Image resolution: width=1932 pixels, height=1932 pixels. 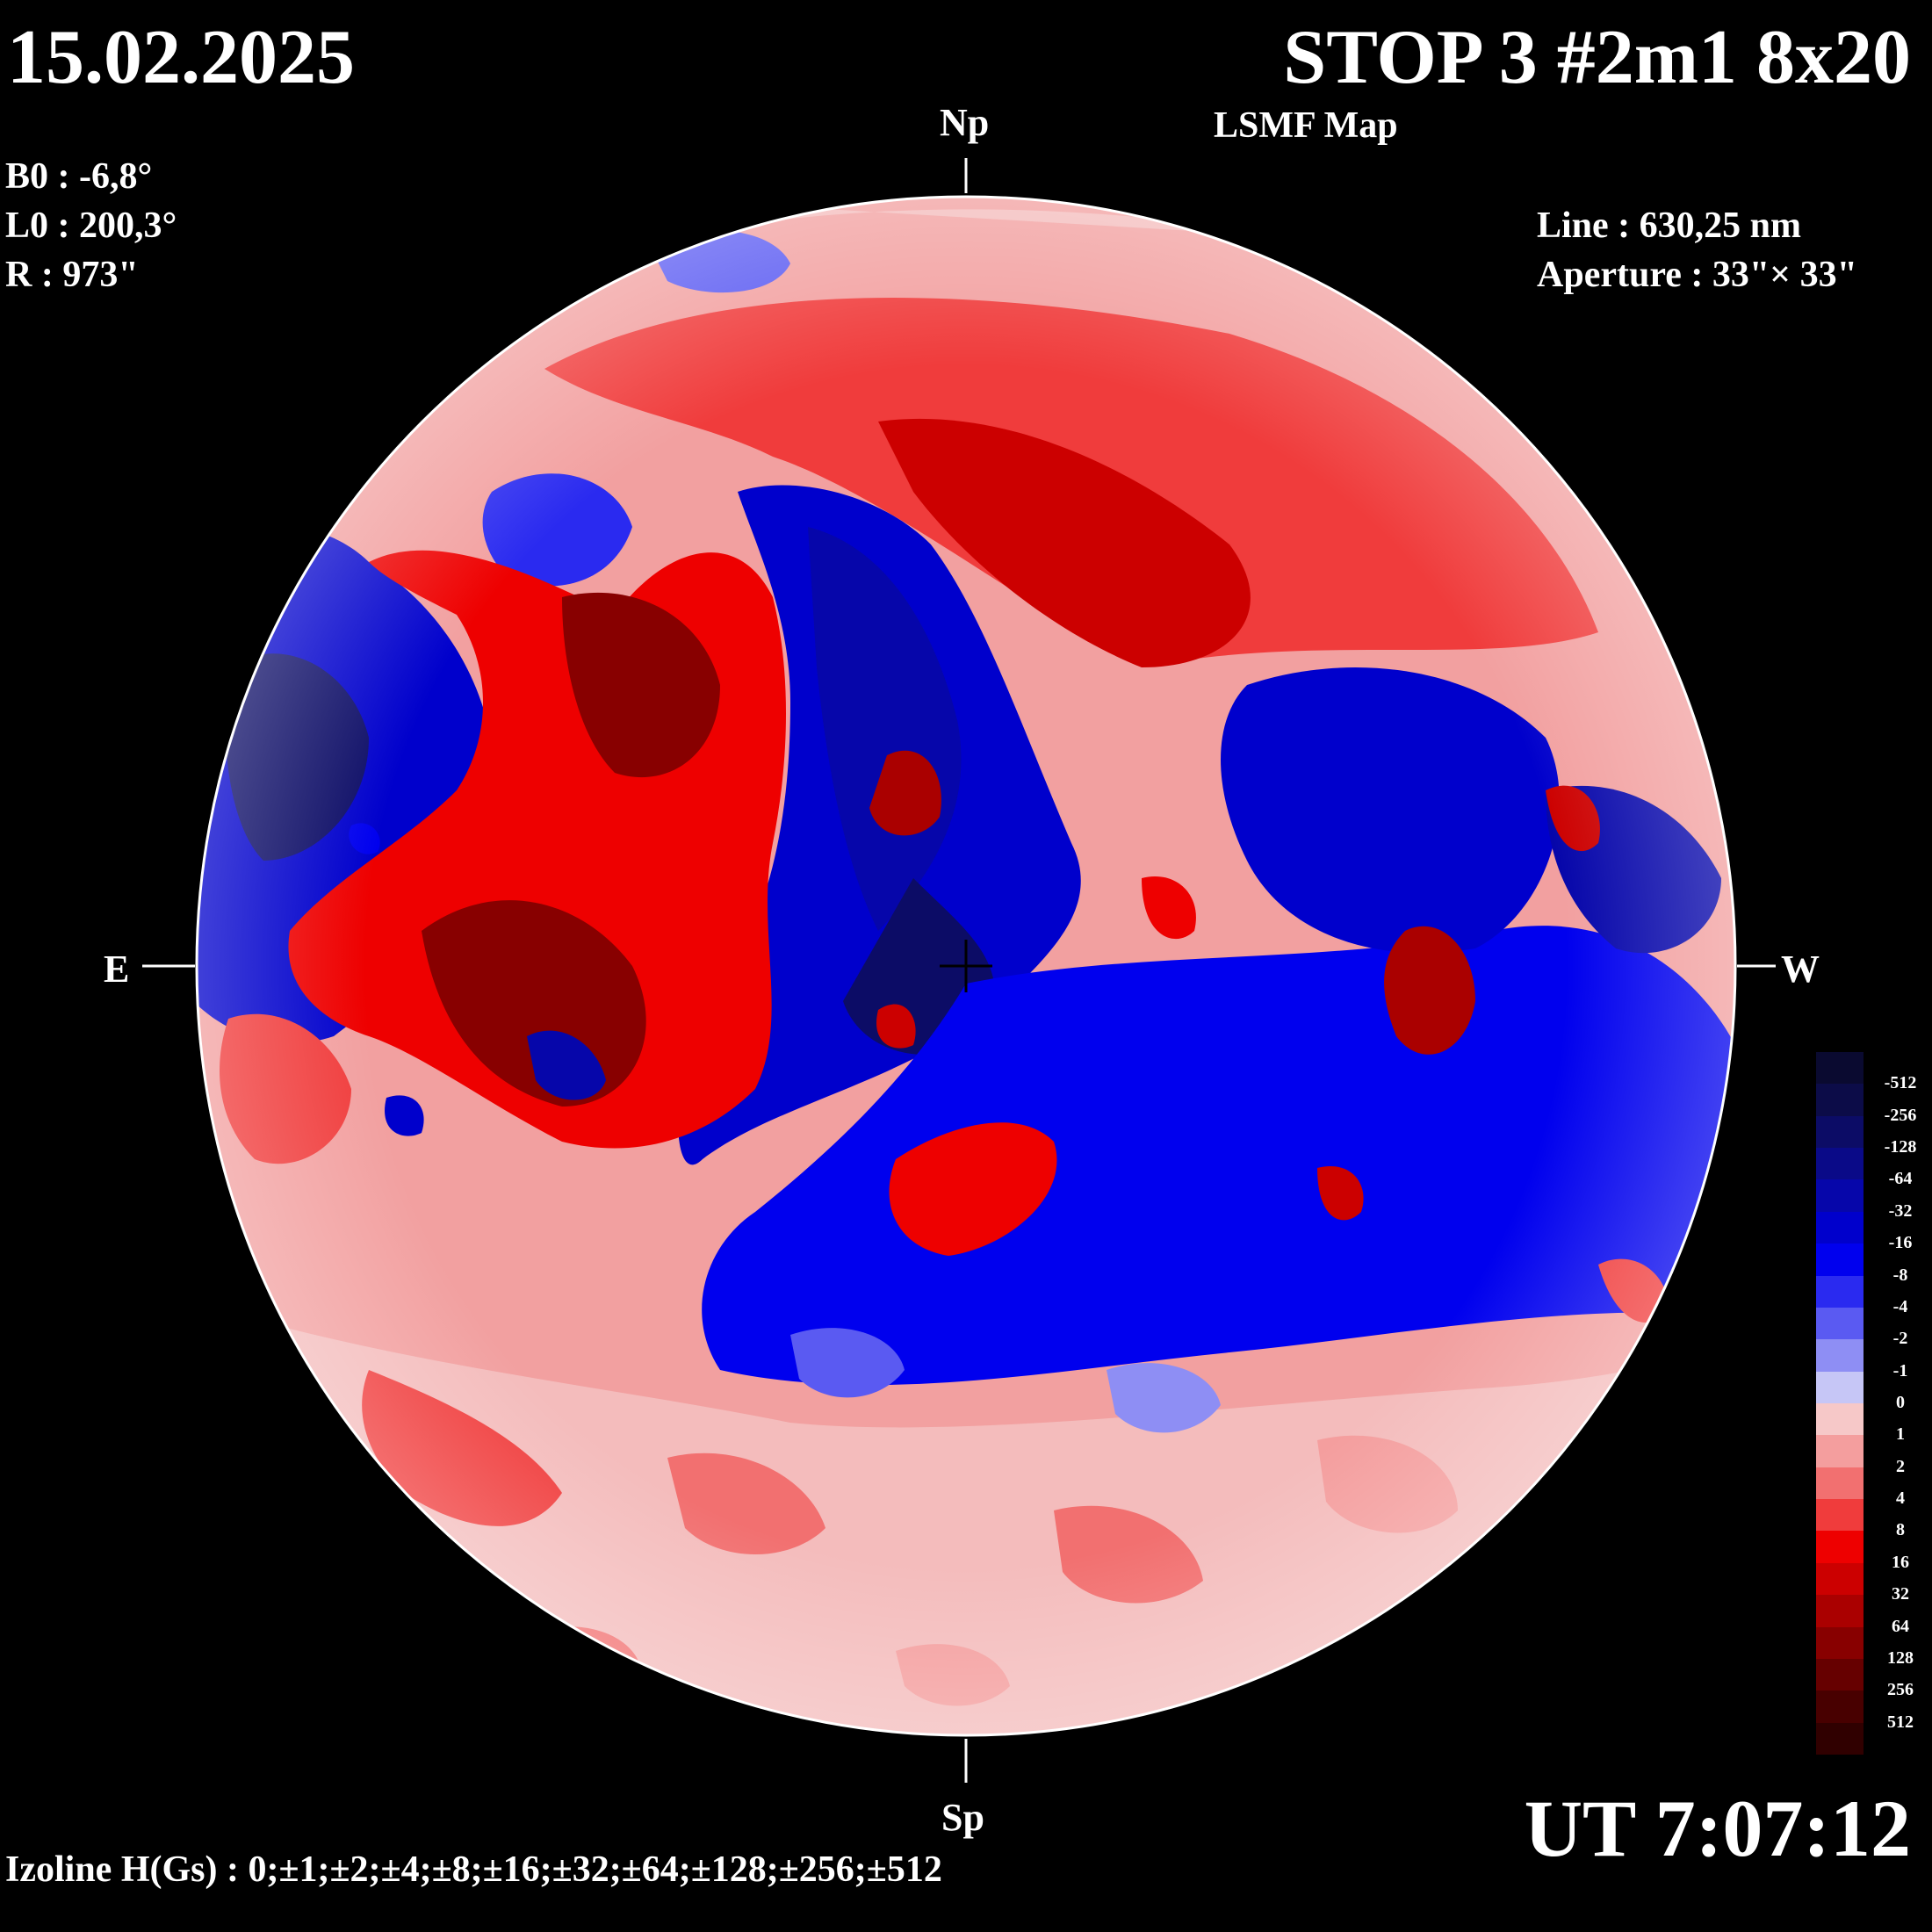 I want to click on colorbar-label: 8, so click(x=1901, y=1530).